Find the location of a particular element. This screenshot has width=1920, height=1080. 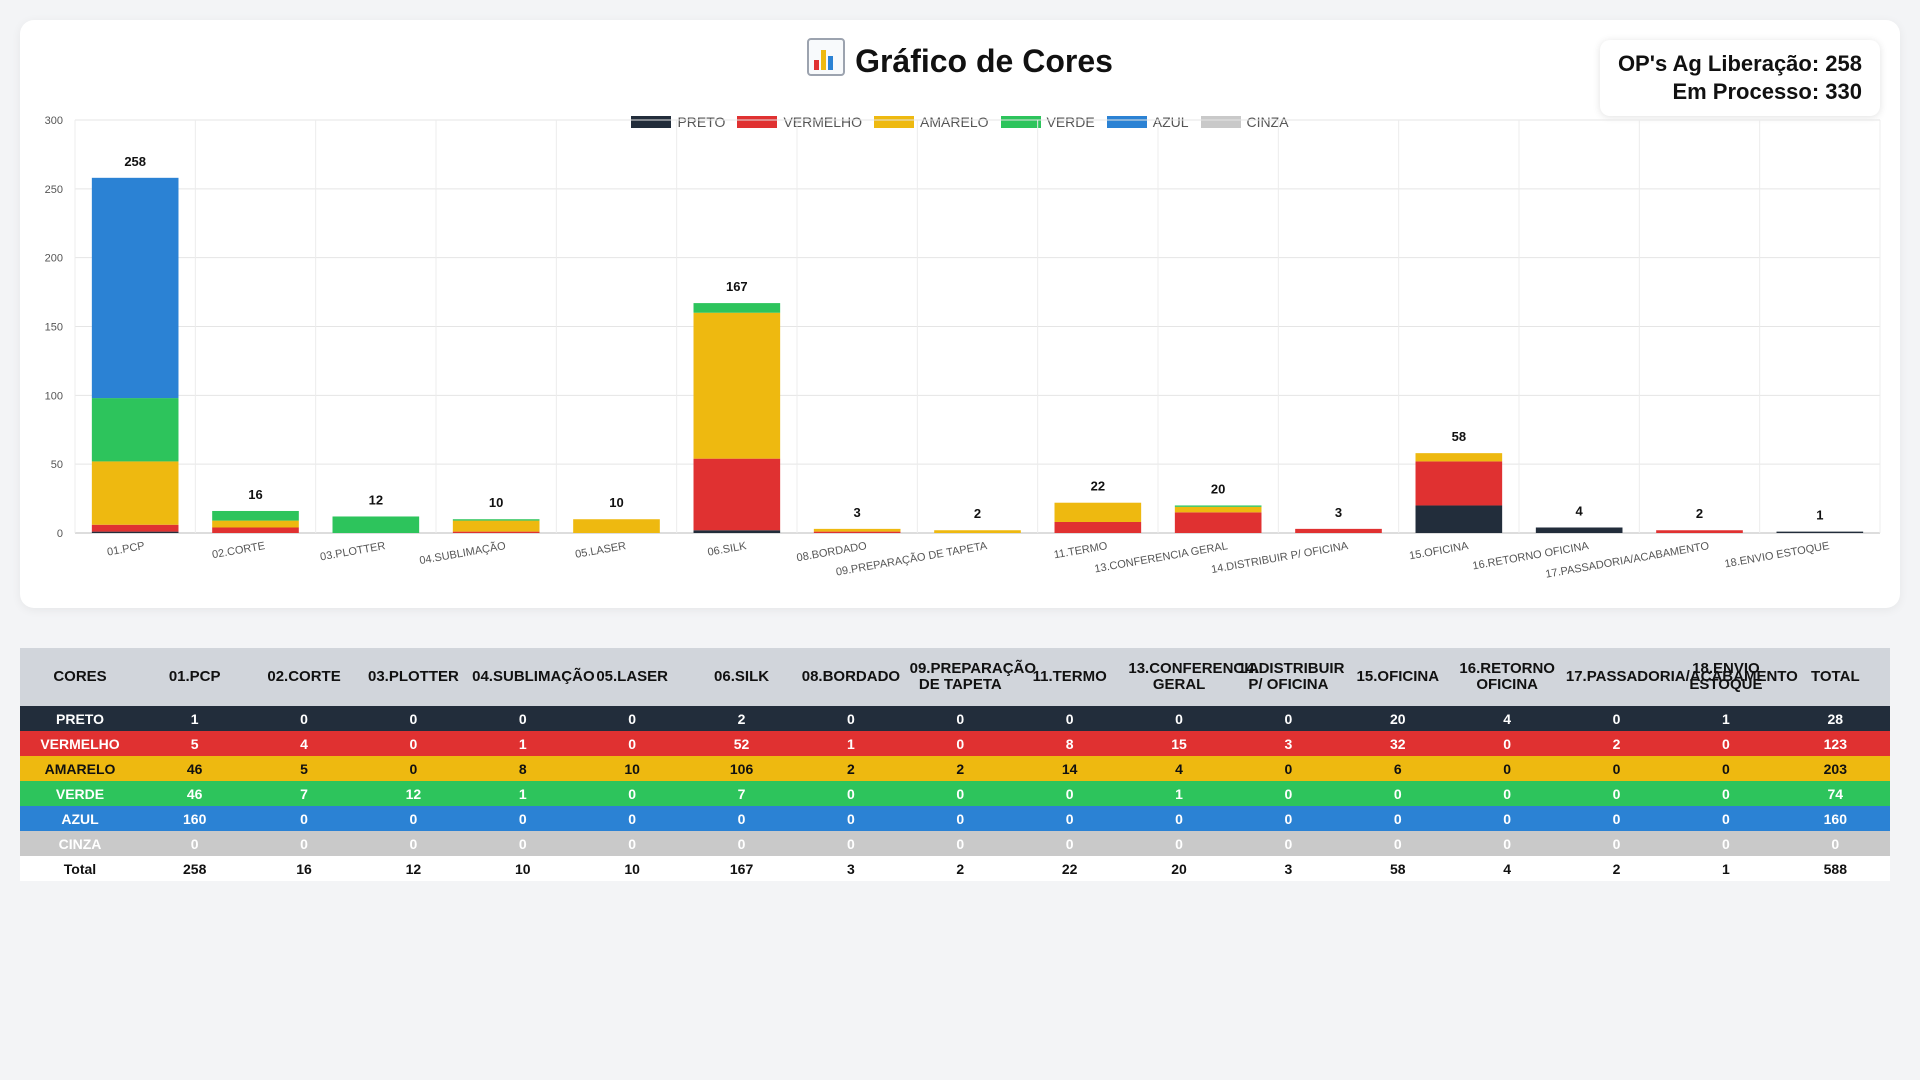

bar-segment-13-conferencia-geral-verde is located at coordinates (1218, 506).